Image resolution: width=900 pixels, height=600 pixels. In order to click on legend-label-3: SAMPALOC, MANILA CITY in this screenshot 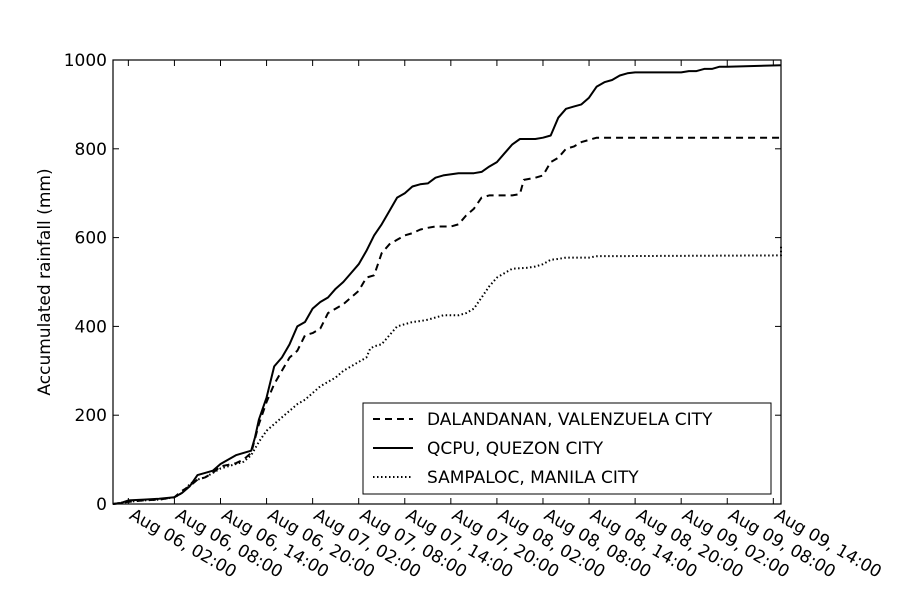, I will do `click(533, 478)`.